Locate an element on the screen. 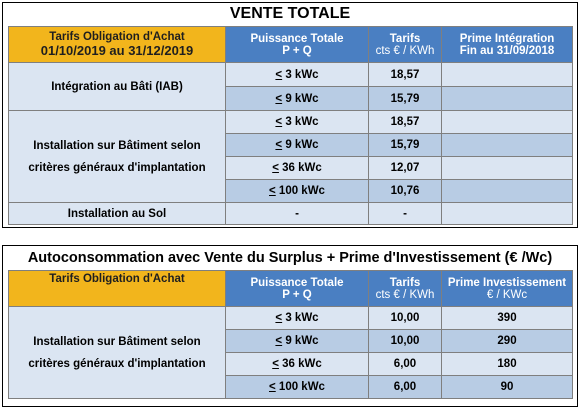 The width and height of the screenshot is (580, 409). table-row: < 100 kWc 10,76 is located at coordinates (291, 191).